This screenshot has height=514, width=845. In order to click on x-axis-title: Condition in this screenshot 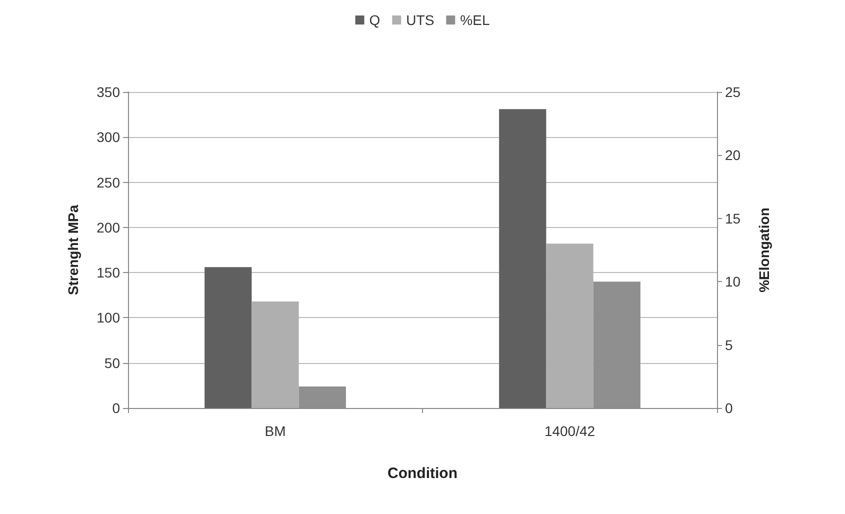, I will do `click(423, 473)`.